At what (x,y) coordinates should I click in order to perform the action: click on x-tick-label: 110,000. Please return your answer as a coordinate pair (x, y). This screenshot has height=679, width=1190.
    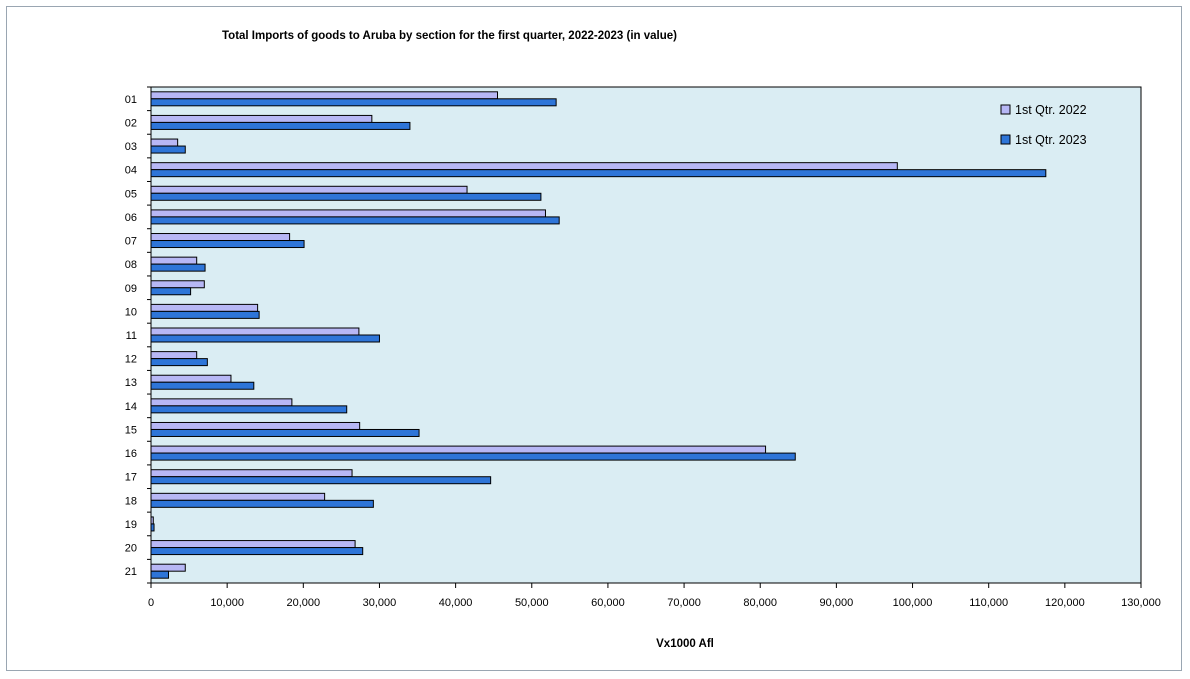
    Looking at the image, I should click on (988, 603).